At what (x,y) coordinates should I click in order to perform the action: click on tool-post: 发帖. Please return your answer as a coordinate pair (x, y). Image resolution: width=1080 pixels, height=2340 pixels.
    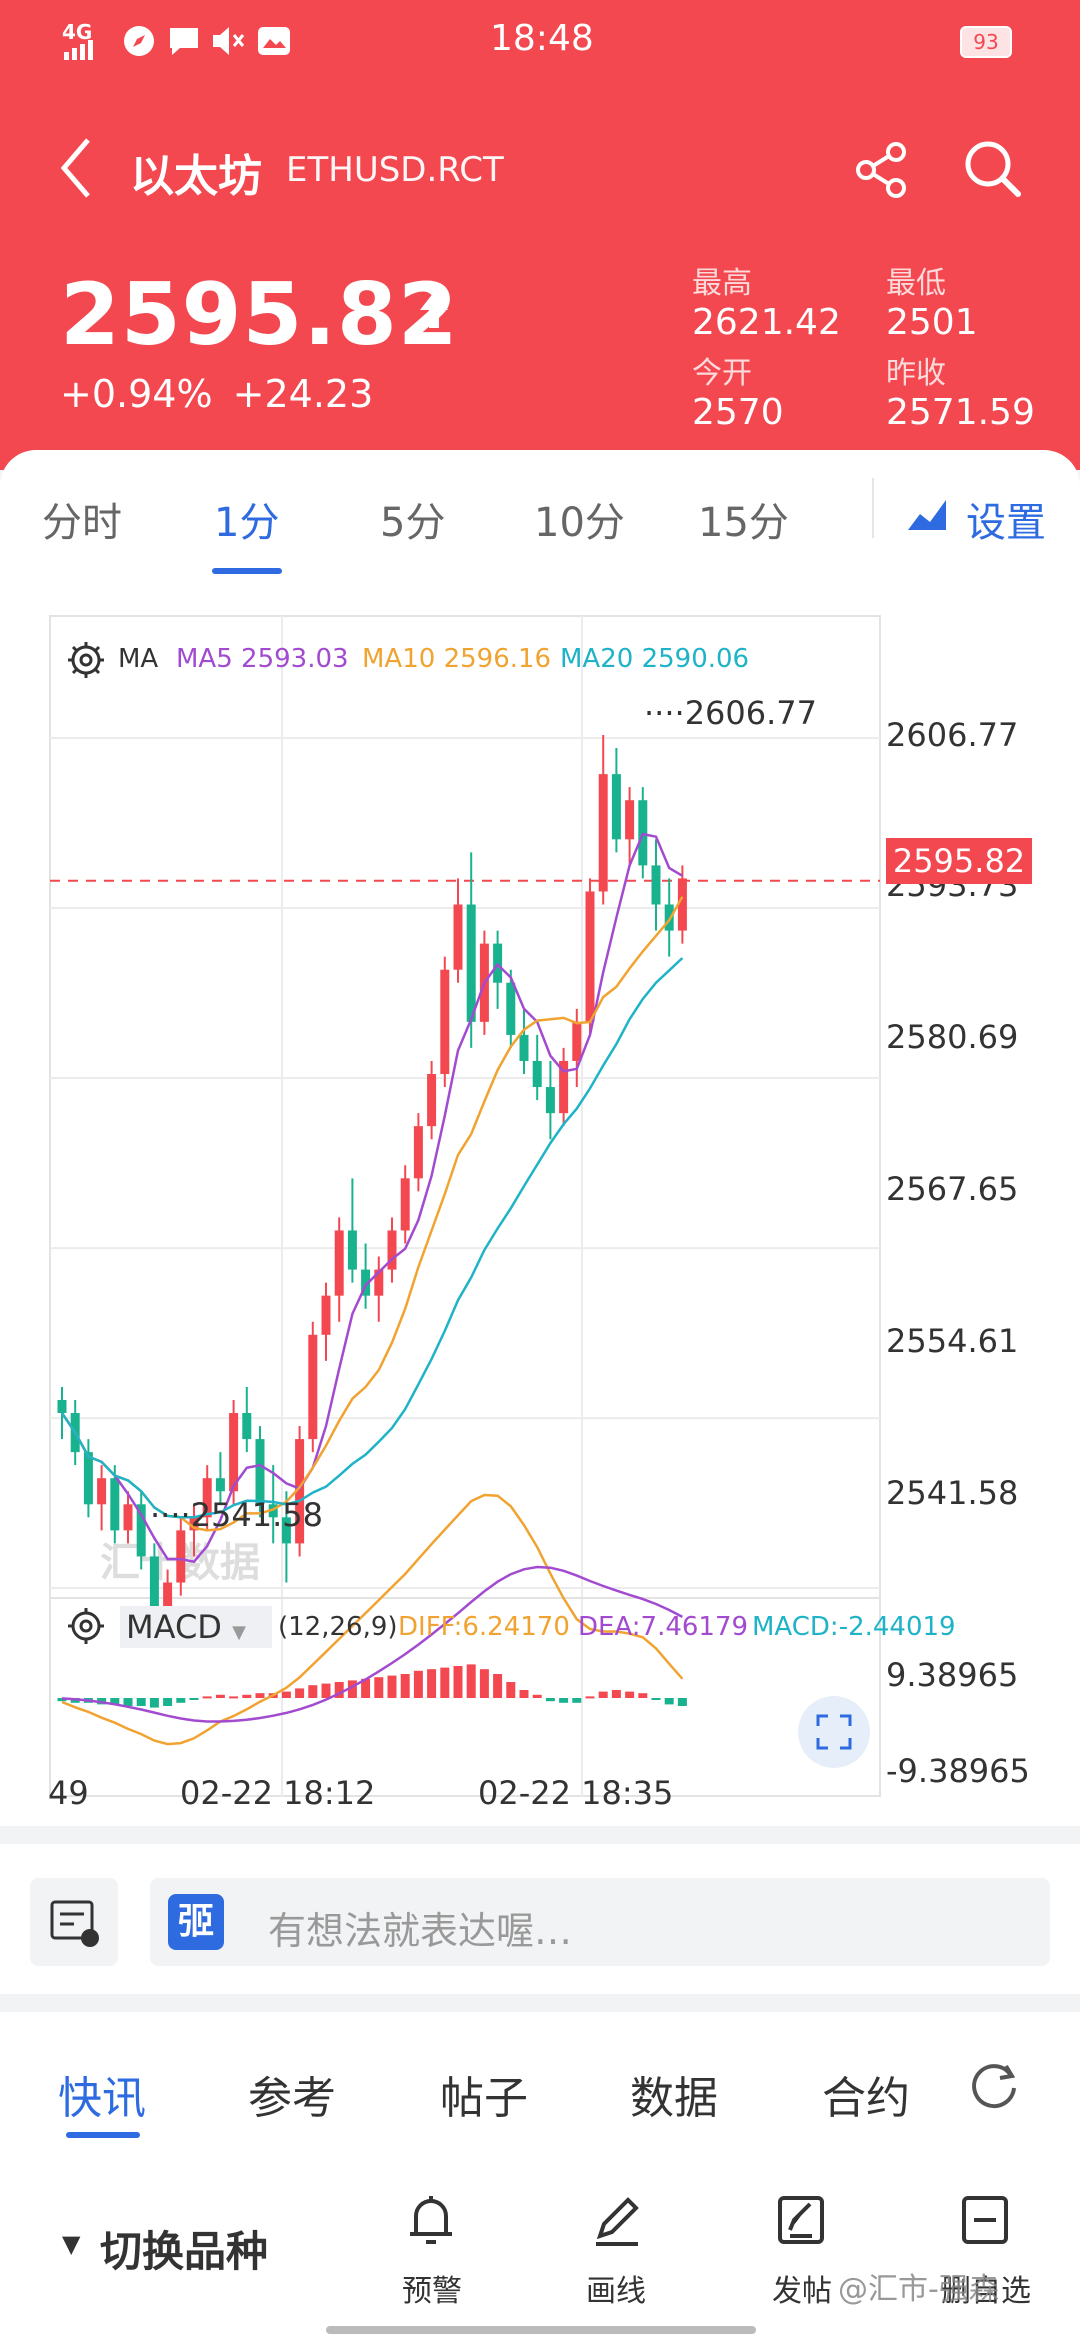
    Looking at the image, I should click on (802, 2291).